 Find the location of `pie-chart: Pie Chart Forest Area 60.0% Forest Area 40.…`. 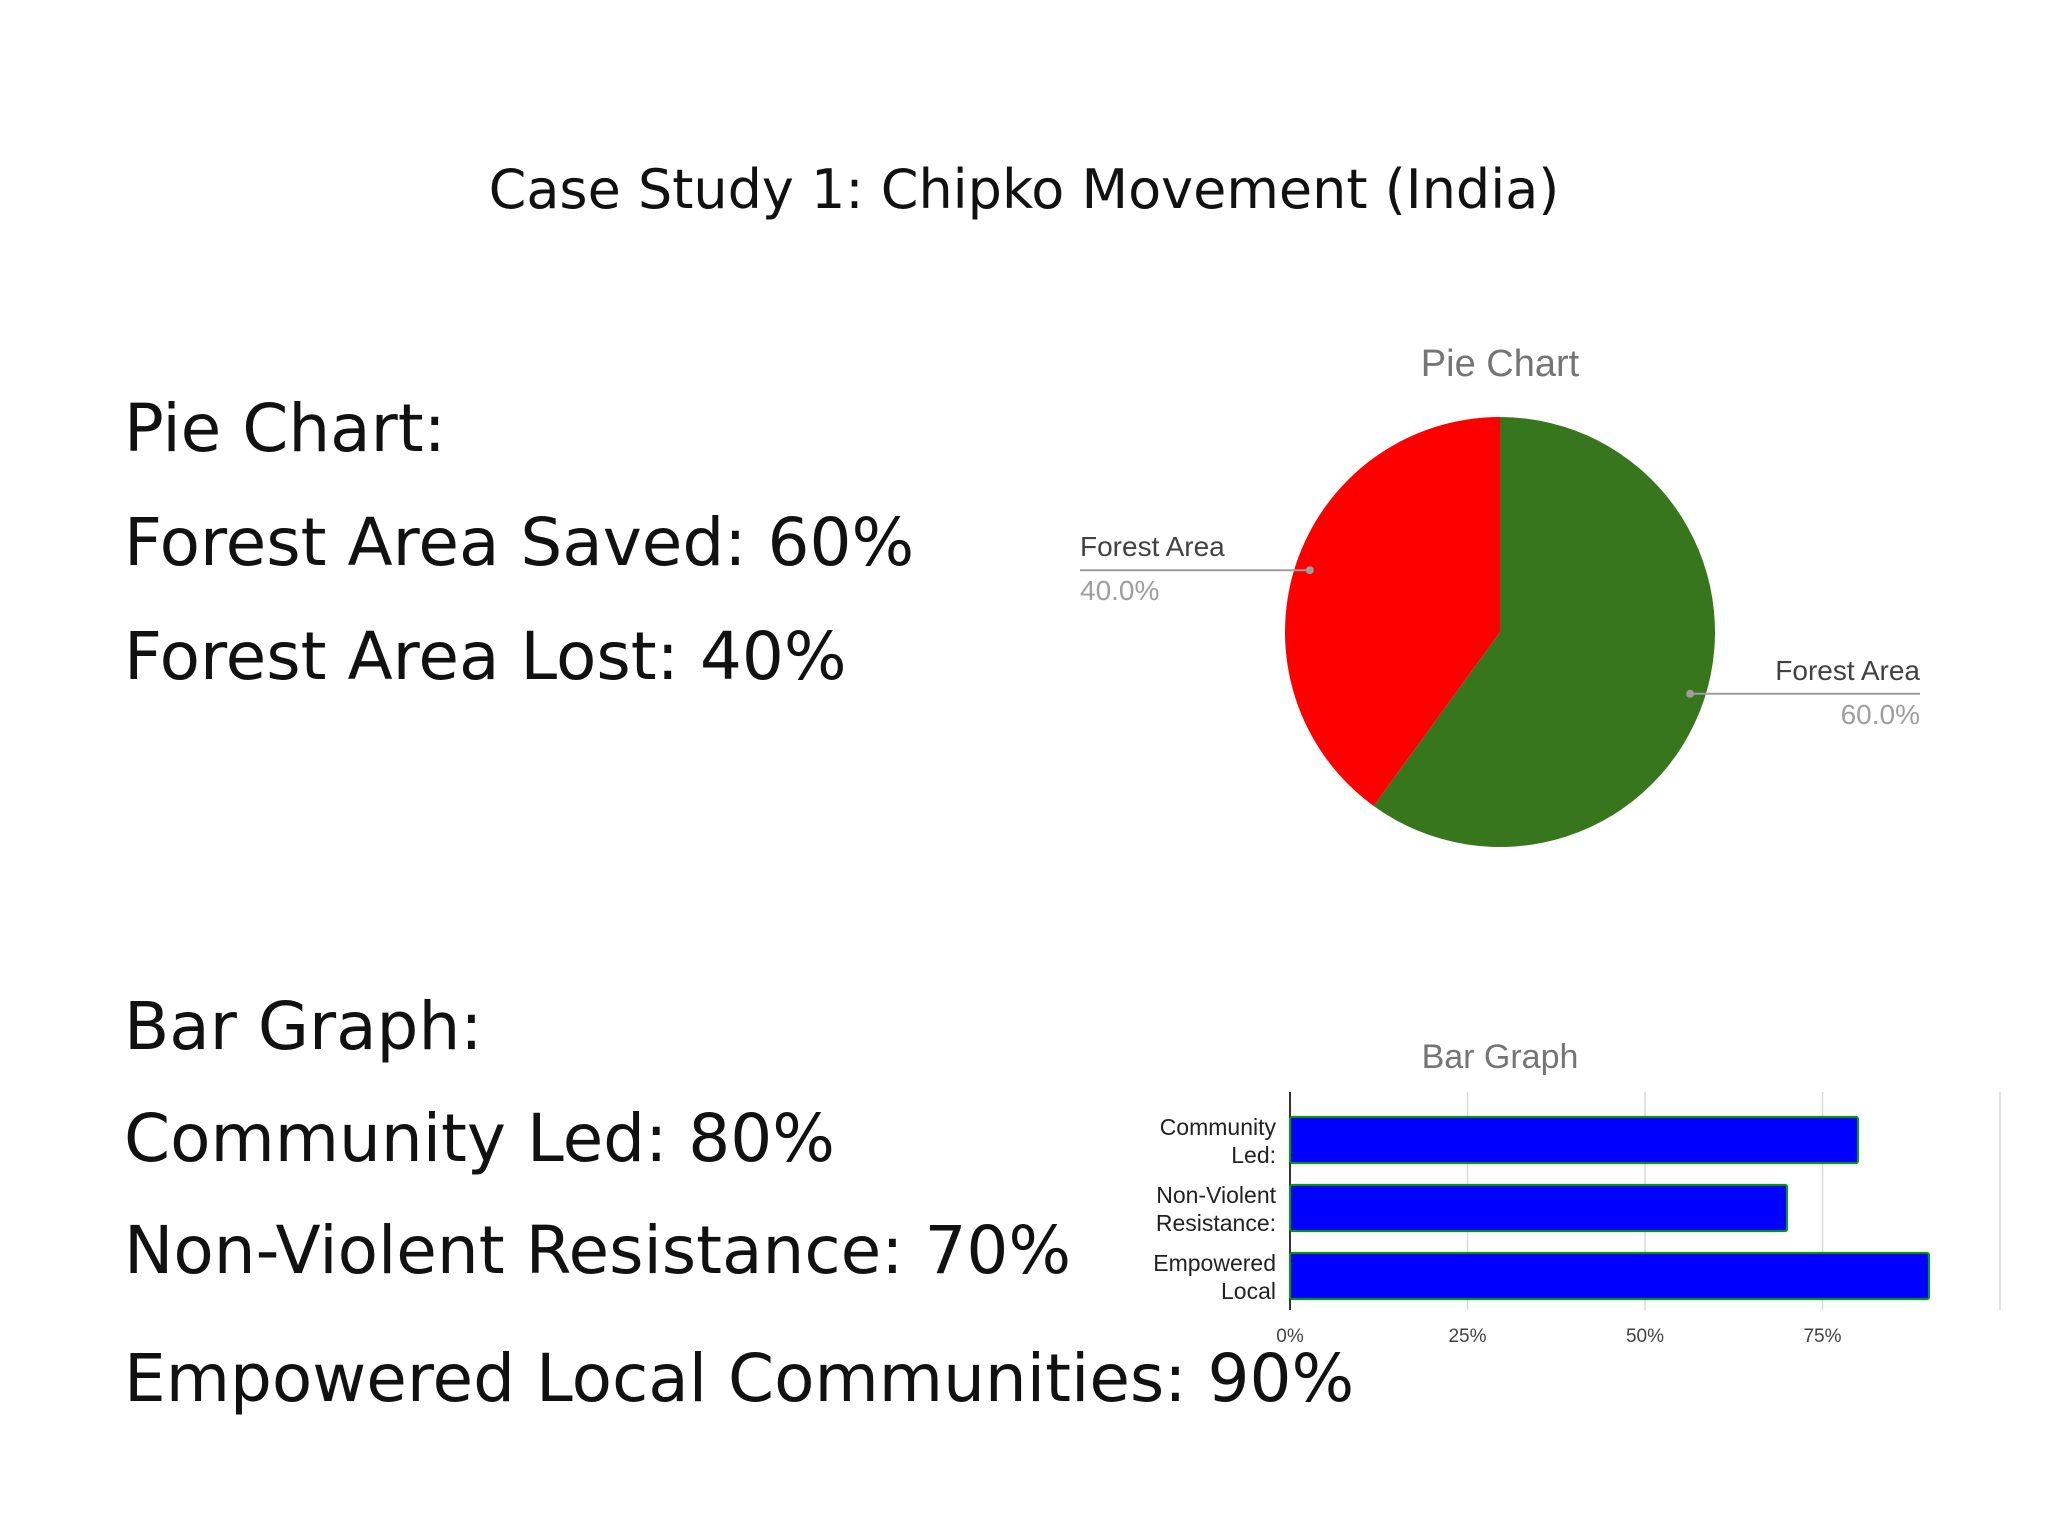

pie-chart: Pie Chart Forest Area 60.0% Forest Area 40.… is located at coordinates (1500, 595).